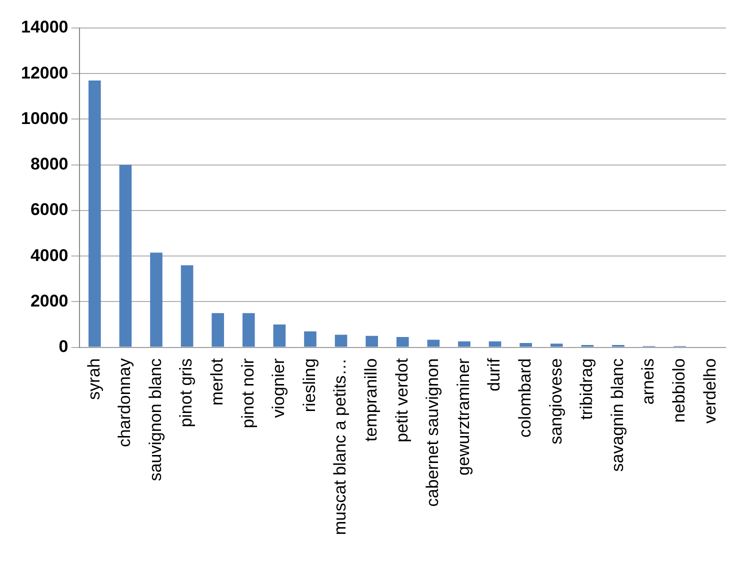  What do you see at coordinates (371, 400) in the screenshot?
I see `x-tick-label: tempranillo` at bounding box center [371, 400].